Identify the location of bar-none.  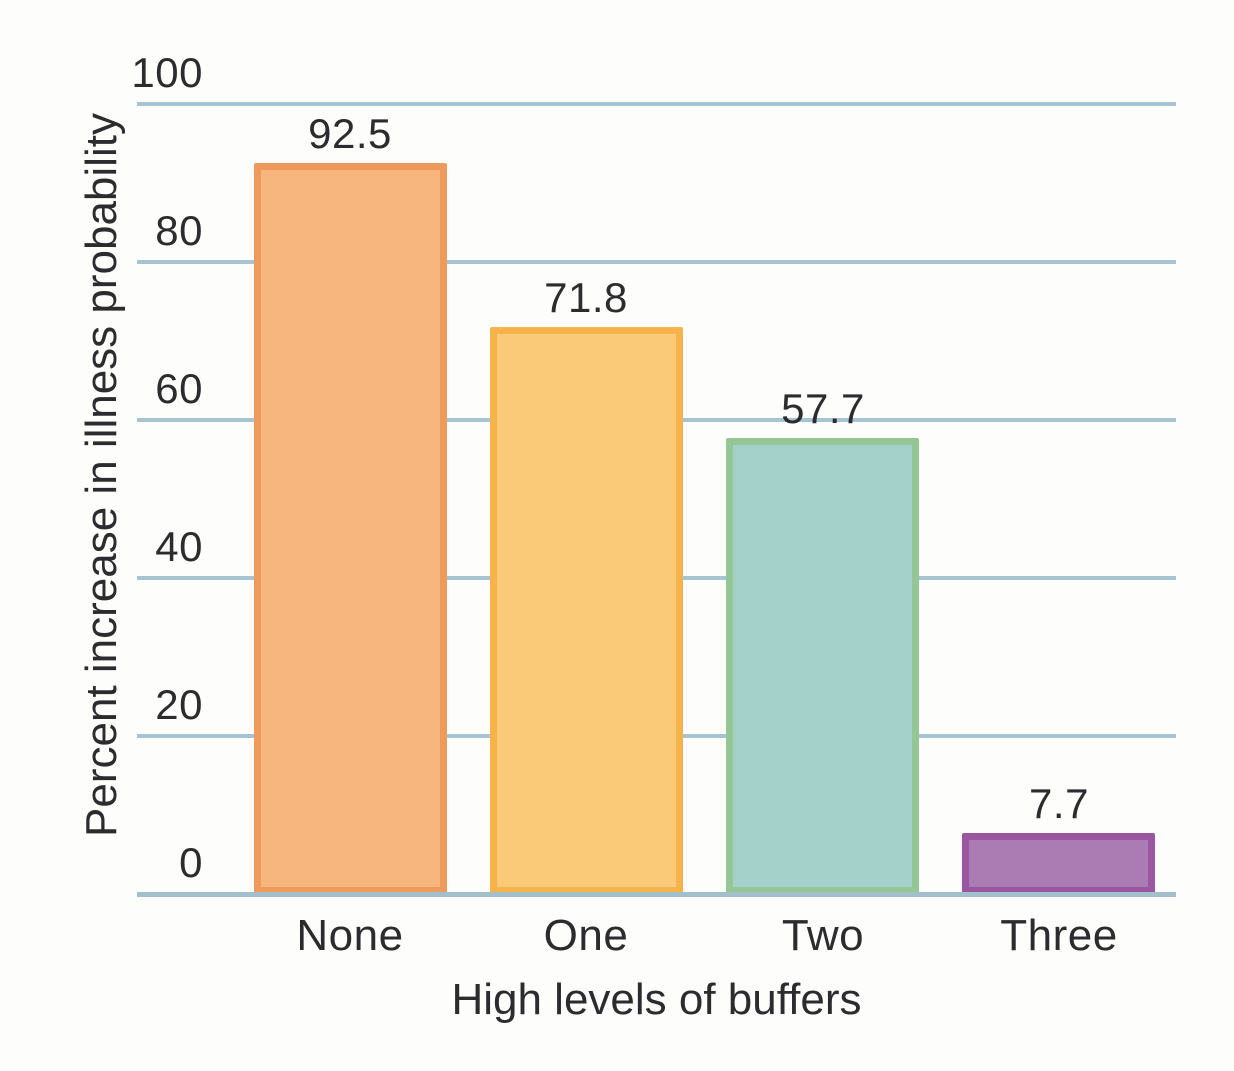
(350, 528).